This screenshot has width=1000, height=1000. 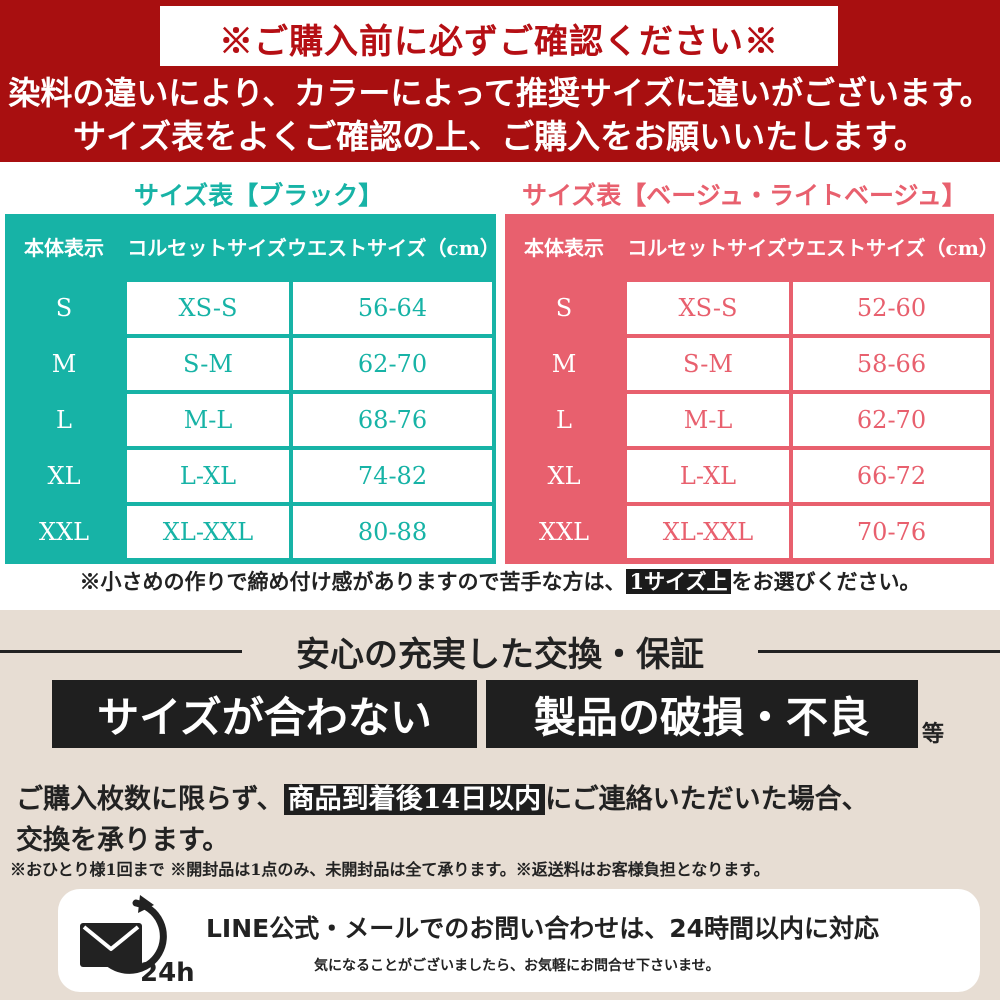 I want to click on table-cell-waist: 66-72, so click(x=891, y=476).